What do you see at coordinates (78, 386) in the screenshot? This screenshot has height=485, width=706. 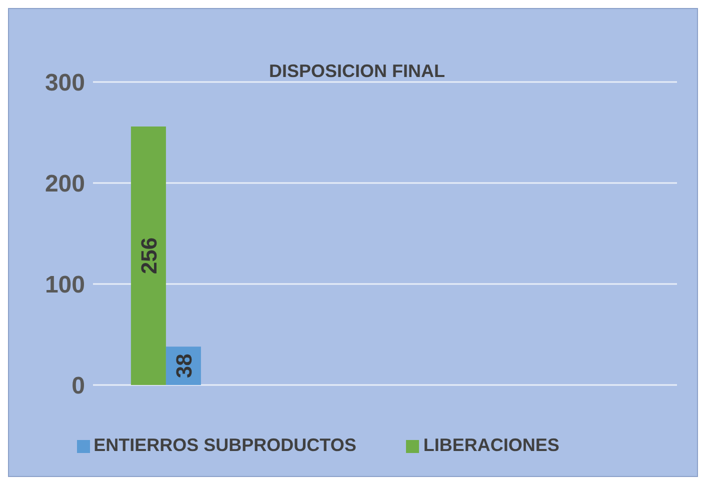 I see `y-tick-label: 0` at bounding box center [78, 386].